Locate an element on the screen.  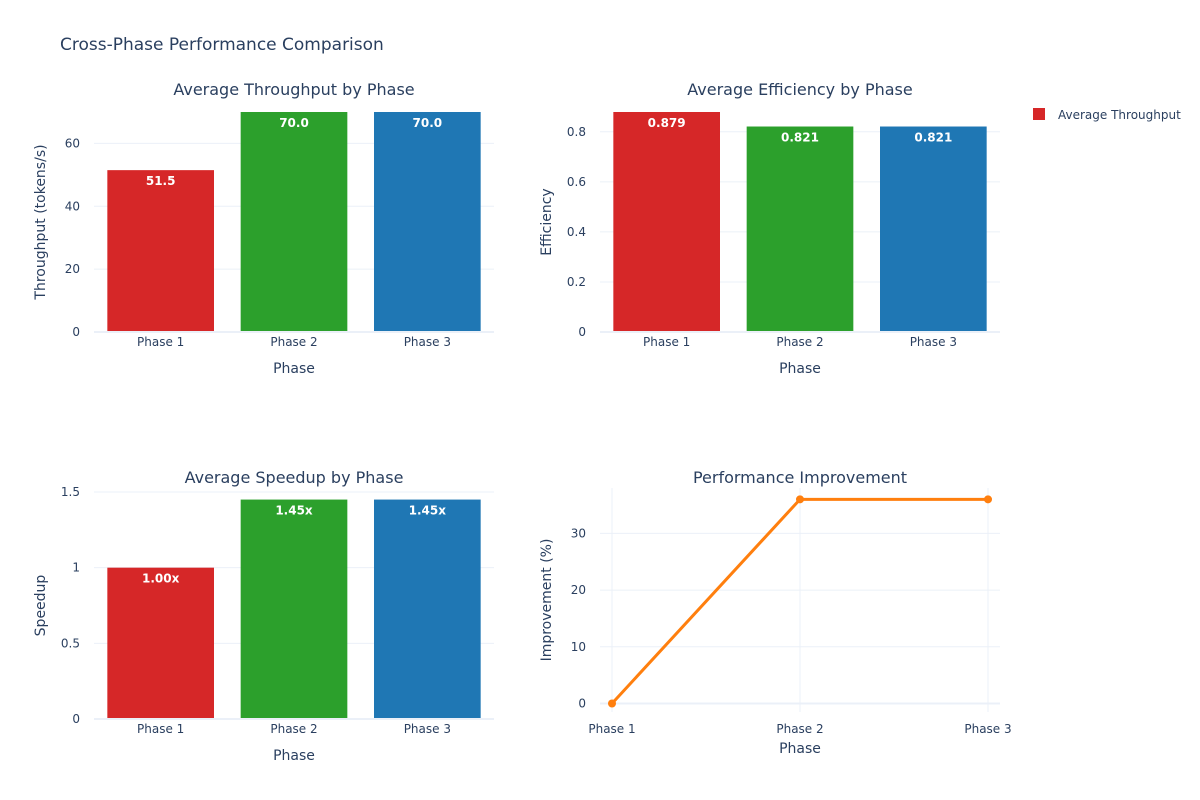
y-tick-label: 0.2 is located at coordinates (576, 282).